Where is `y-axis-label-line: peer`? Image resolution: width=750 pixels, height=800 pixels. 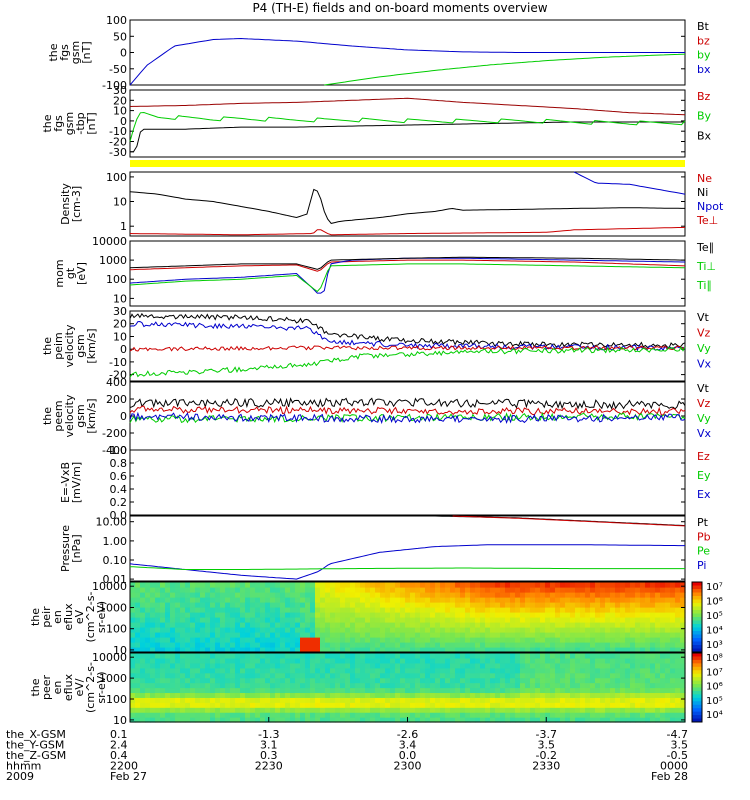 y-axis-label-line: peer is located at coordinates (46, 688).